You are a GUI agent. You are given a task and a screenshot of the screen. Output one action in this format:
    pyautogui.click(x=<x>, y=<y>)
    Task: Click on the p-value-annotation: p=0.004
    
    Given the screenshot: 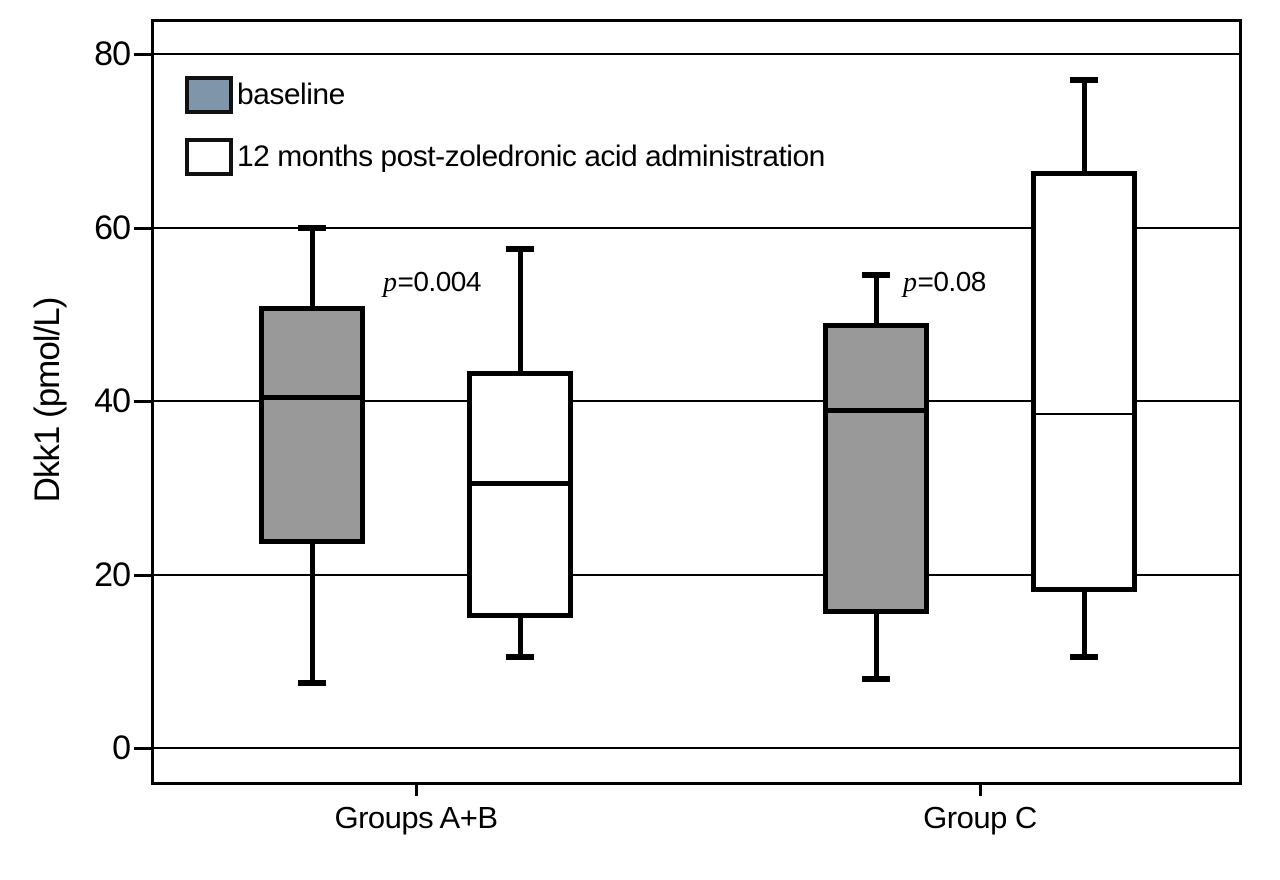 What is the action you would take?
    pyautogui.click(x=432, y=282)
    